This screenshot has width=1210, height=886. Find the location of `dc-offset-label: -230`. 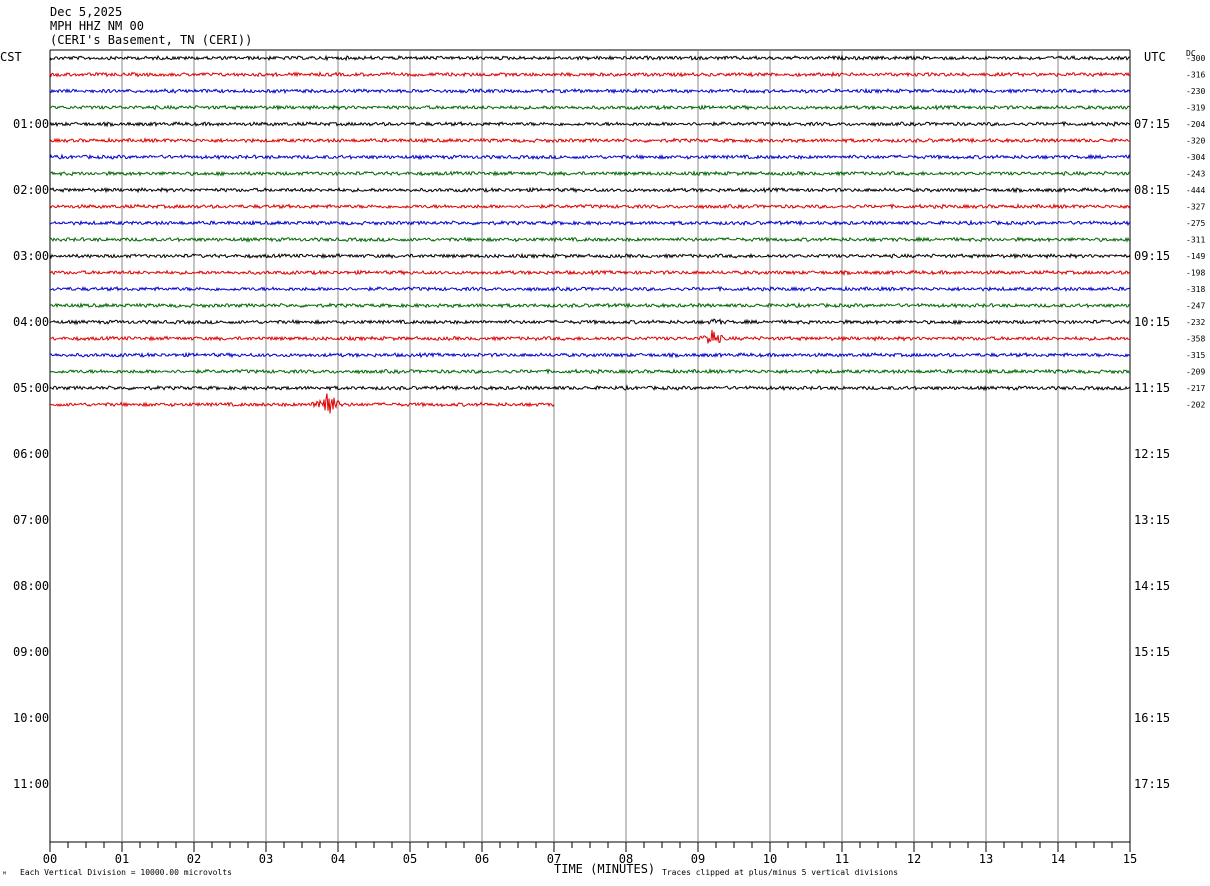

dc-offset-label: -230 is located at coordinates (1195, 91).